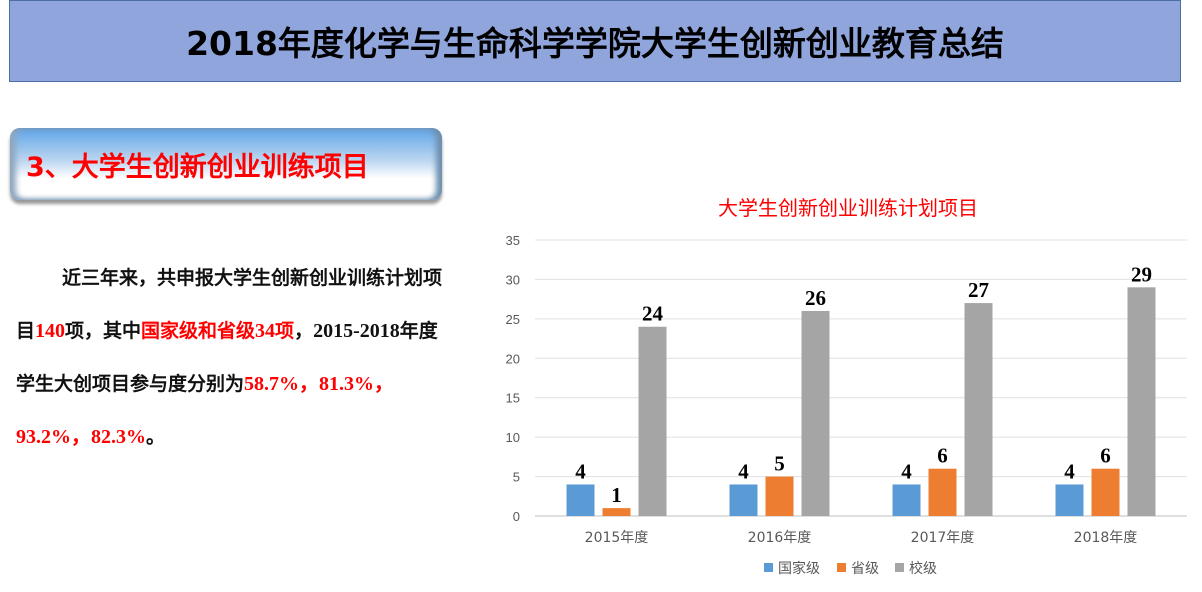 This screenshot has height=592, width=1202. I want to click on slide-title-bar: 2018年度化学与生命科学学院大学生创新创业教育总结, so click(595, 41).